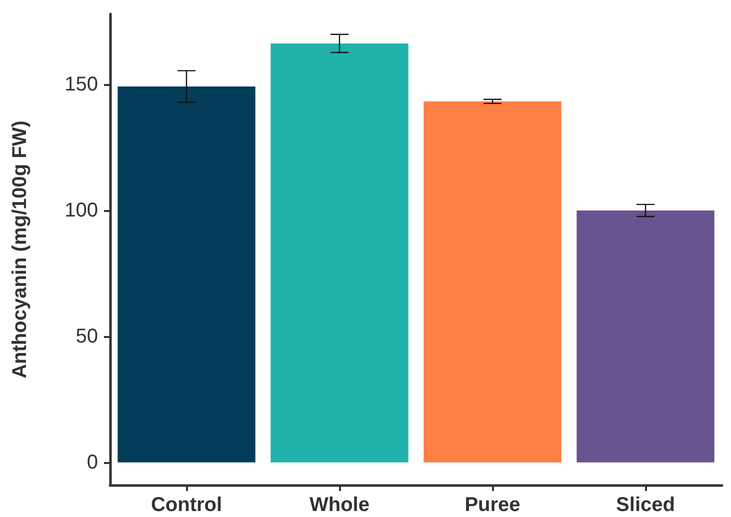 The width and height of the screenshot is (731, 517). Describe the element at coordinates (87, 336) in the screenshot. I see `y-tick-label: 50` at that location.